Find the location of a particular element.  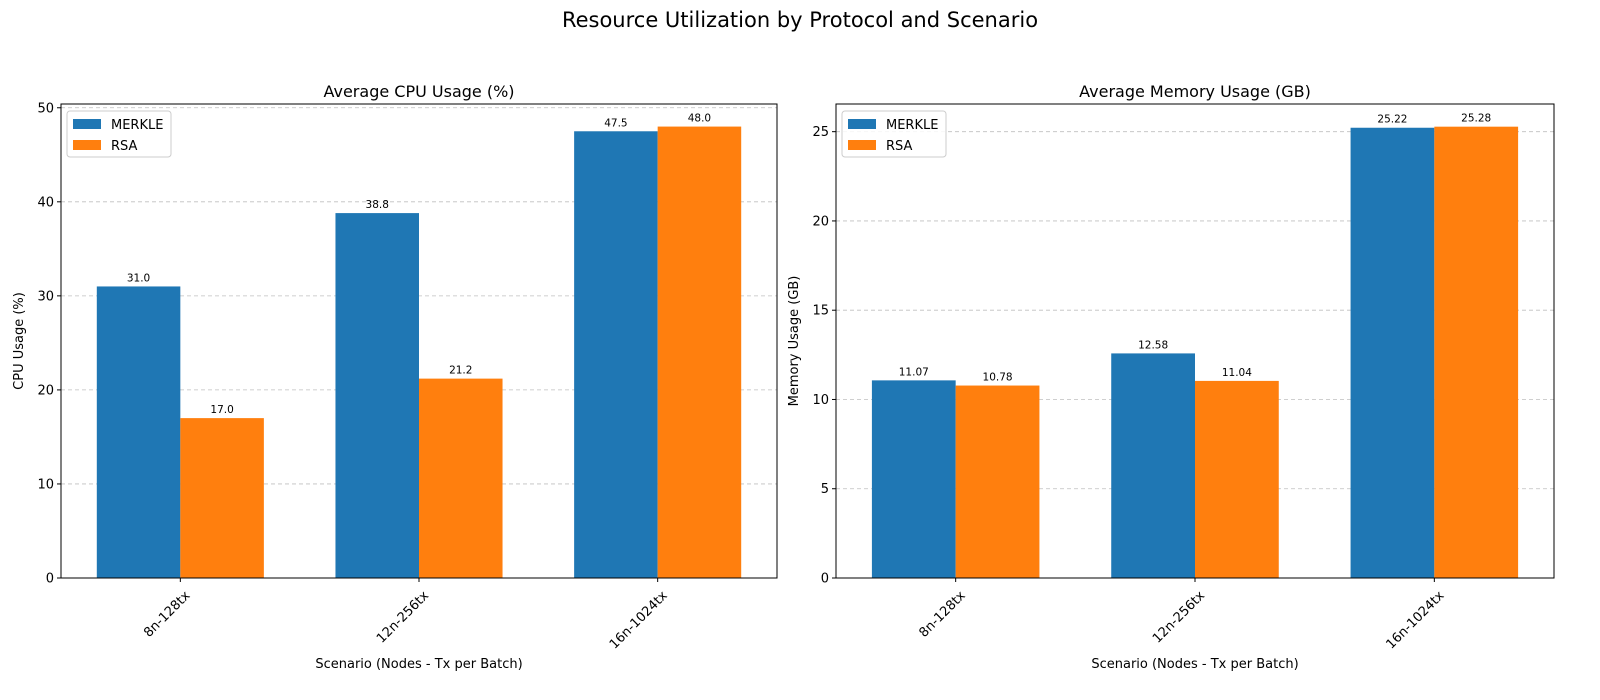

chart2-value-label: 25.28 is located at coordinates (1476, 119).